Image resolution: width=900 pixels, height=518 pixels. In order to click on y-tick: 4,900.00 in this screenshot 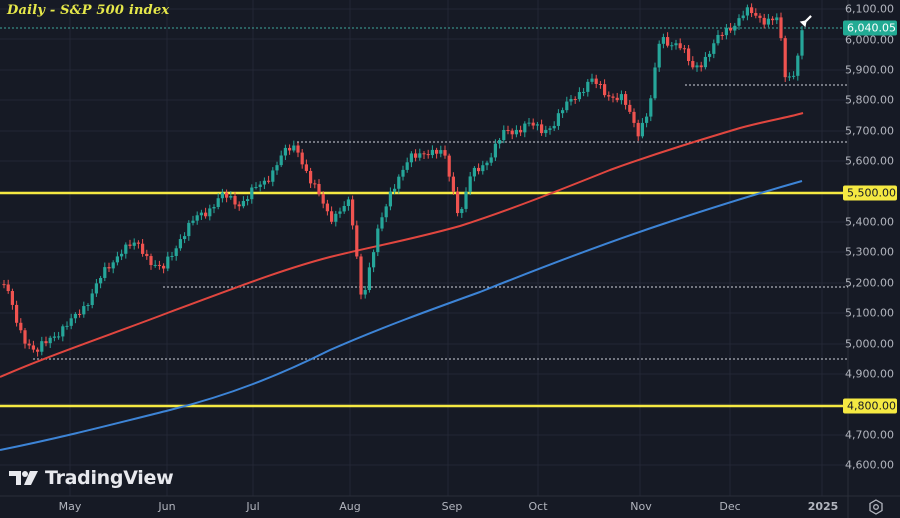, I will do `click(869, 374)`.